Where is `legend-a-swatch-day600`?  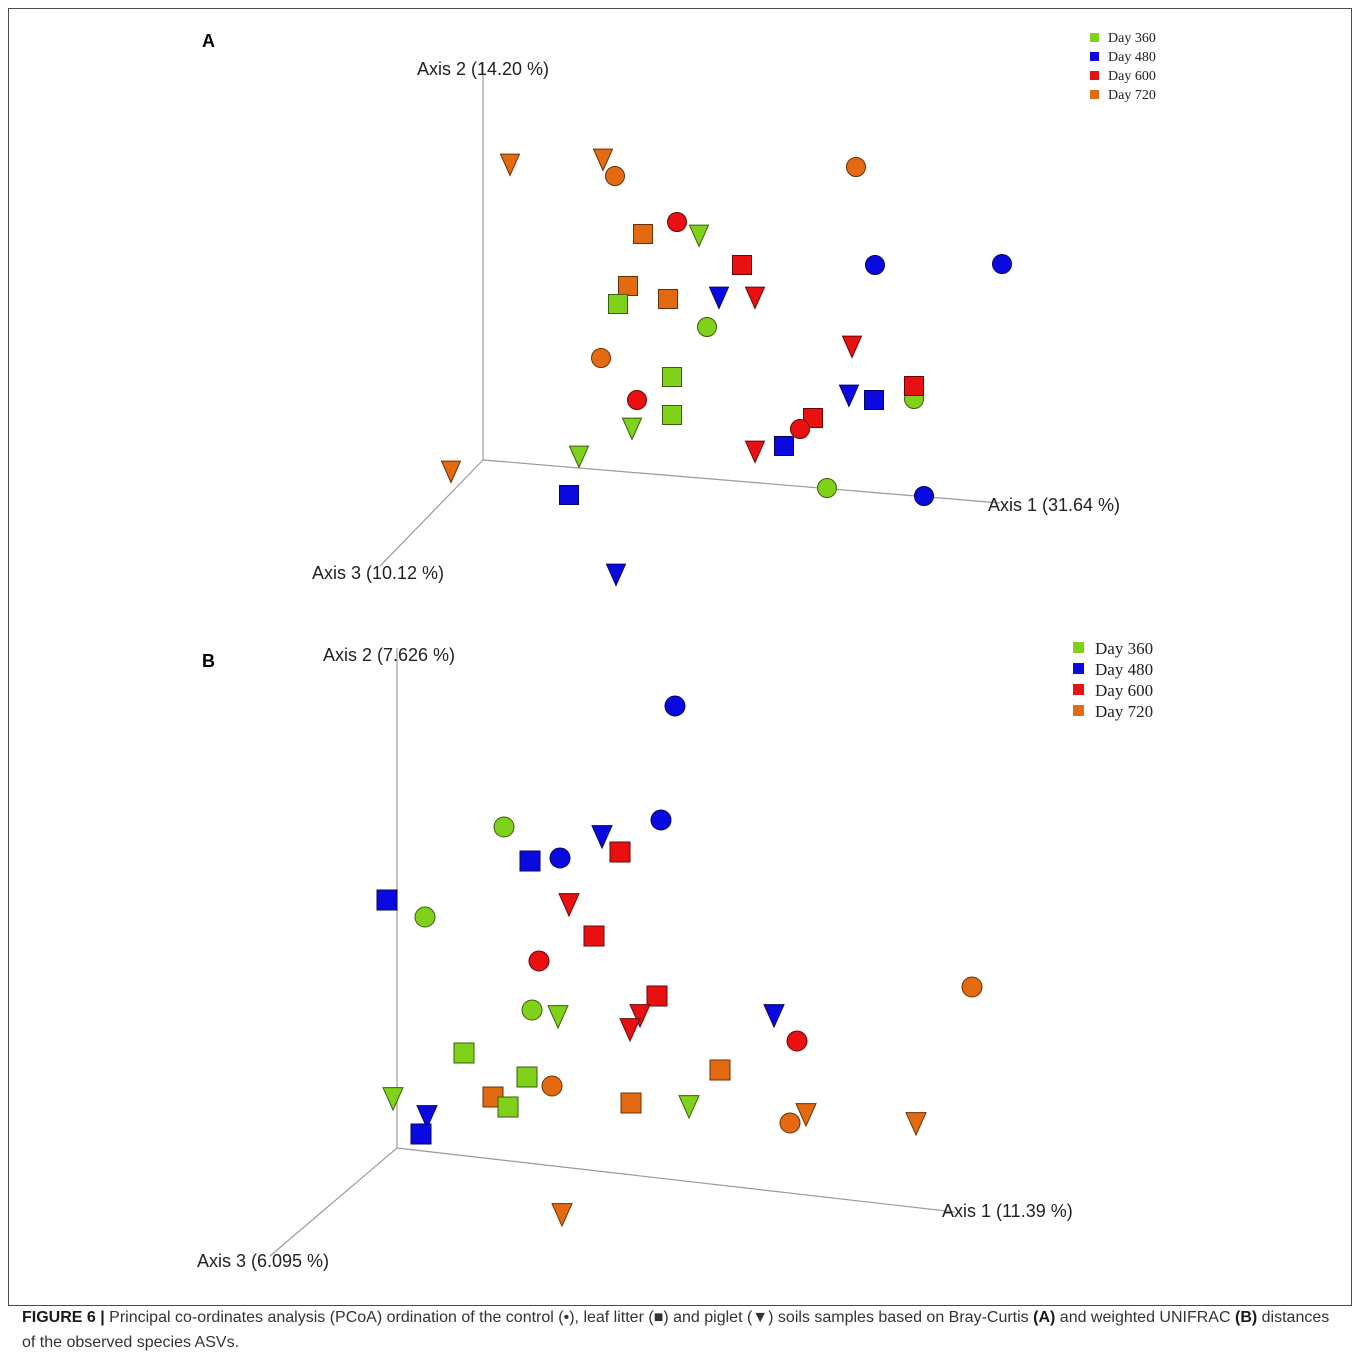
legend-a-swatch-day600 is located at coordinates (1094, 75).